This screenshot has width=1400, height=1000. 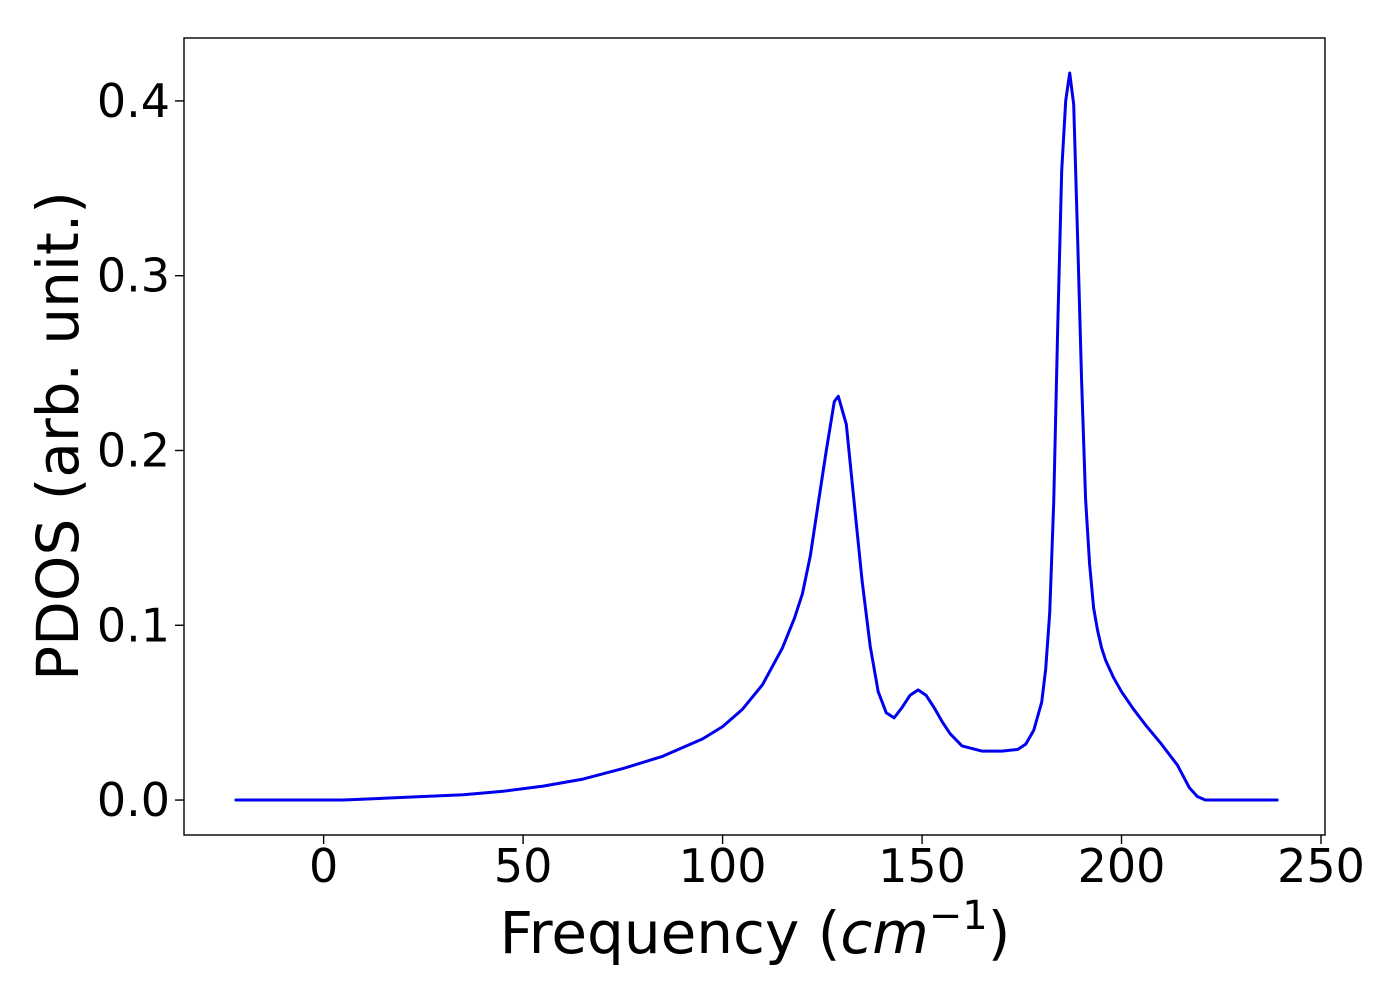 I want to click on y-tick-label: 0.1, so click(x=133, y=625).